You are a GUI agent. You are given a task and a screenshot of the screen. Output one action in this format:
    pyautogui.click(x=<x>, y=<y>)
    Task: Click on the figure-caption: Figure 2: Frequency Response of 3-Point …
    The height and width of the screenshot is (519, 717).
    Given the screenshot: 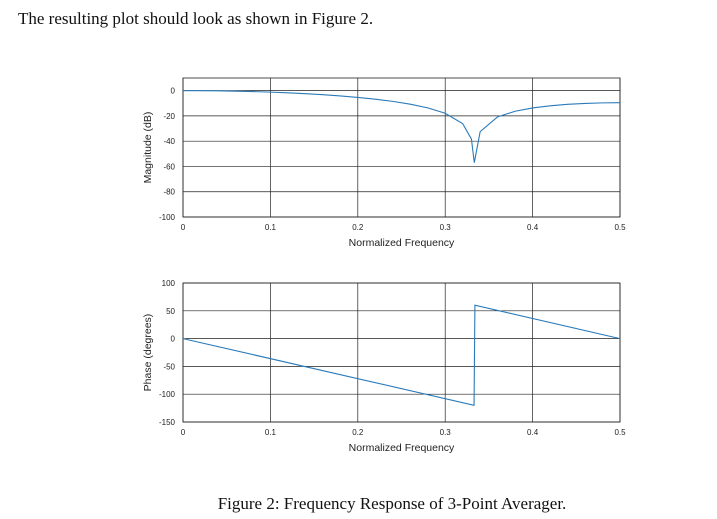 What is the action you would take?
    pyautogui.click(x=392, y=503)
    